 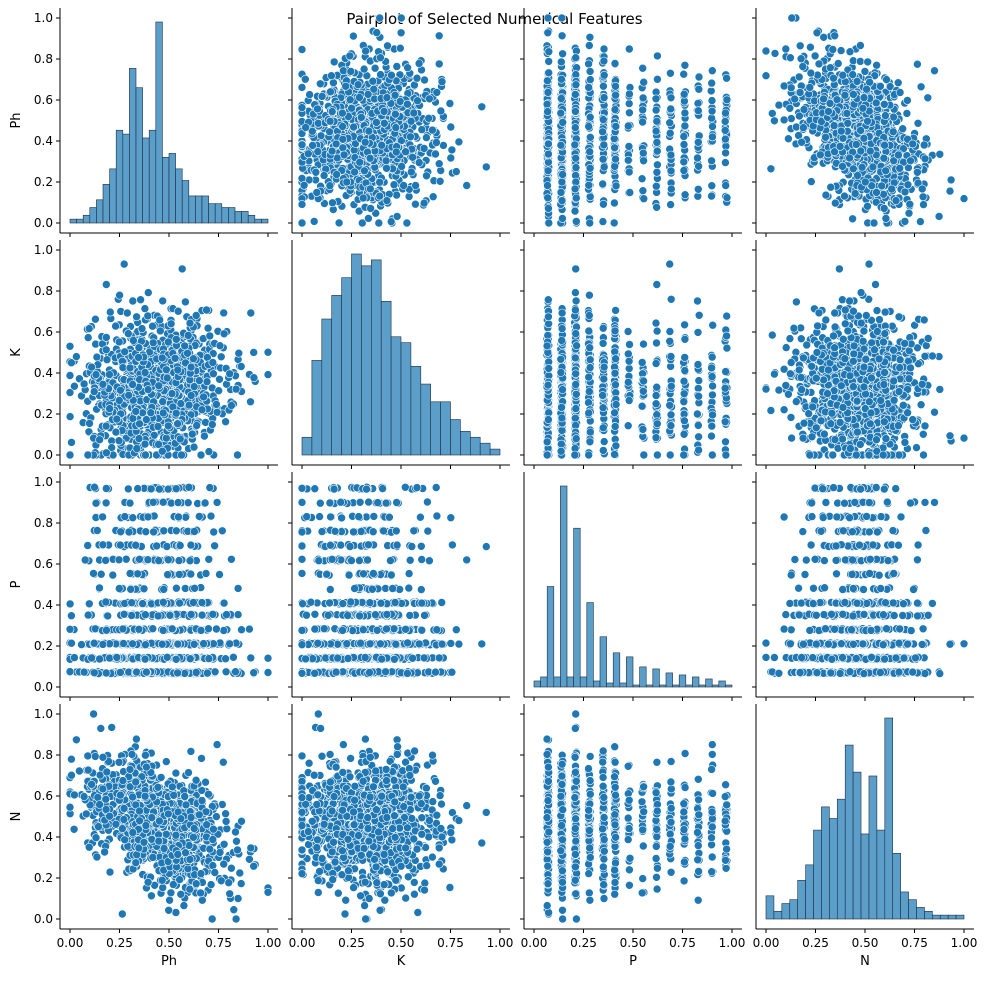 What do you see at coordinates (16, 120) in the screenshot?
I see `y-axis-label: Ph` at bounding box center [16, 120].